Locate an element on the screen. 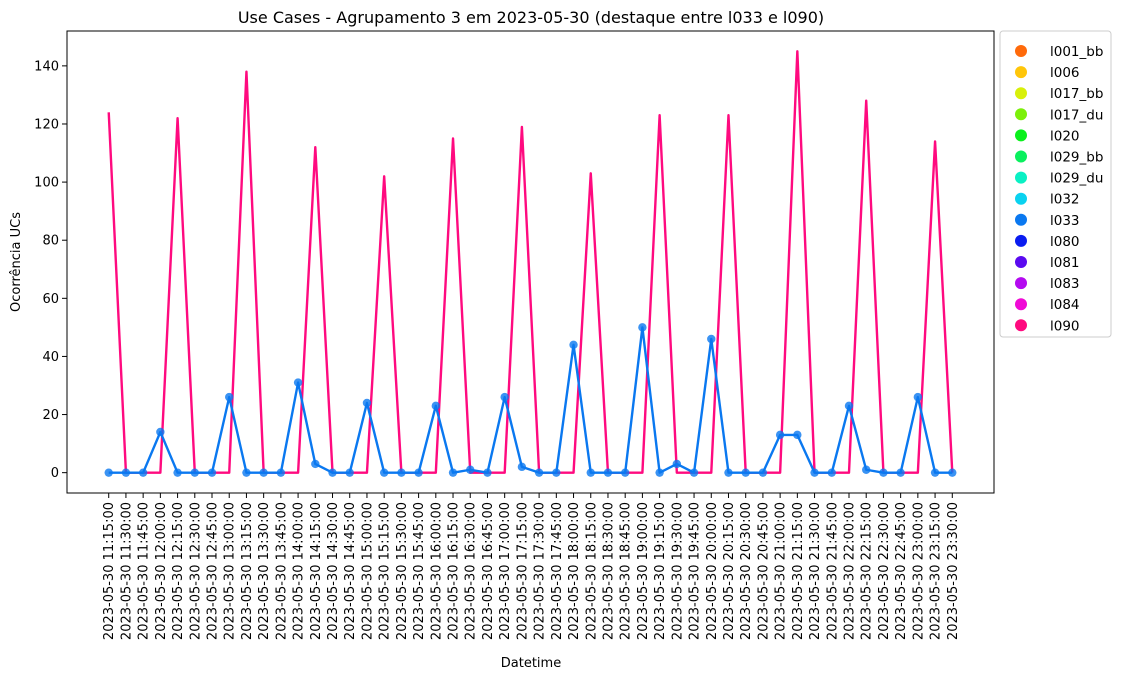 The width and height of the screenshot is (1121, 679). x-tick-label: 2023-05-30 19:15:00 is located at coordinates (660, 571).